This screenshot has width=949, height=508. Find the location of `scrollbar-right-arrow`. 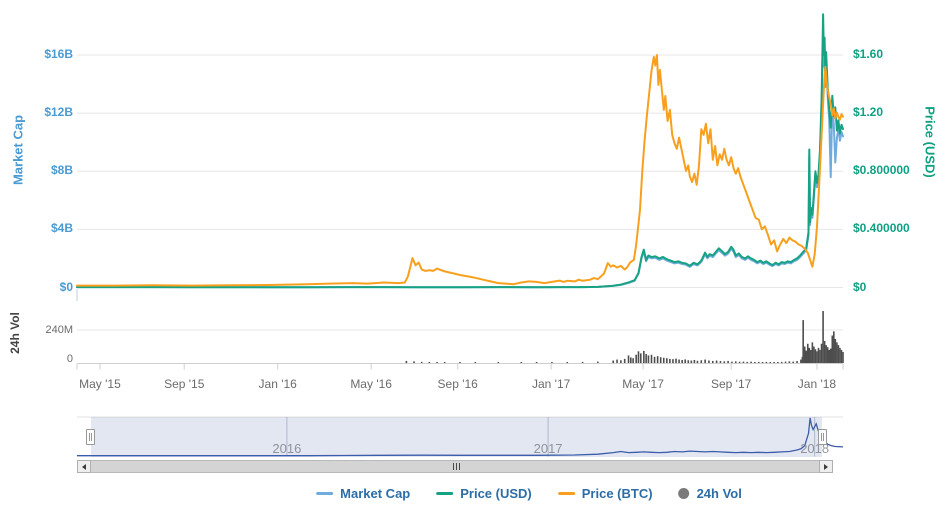

scrollbar-right-arrow is located at coordinates (826, 466).